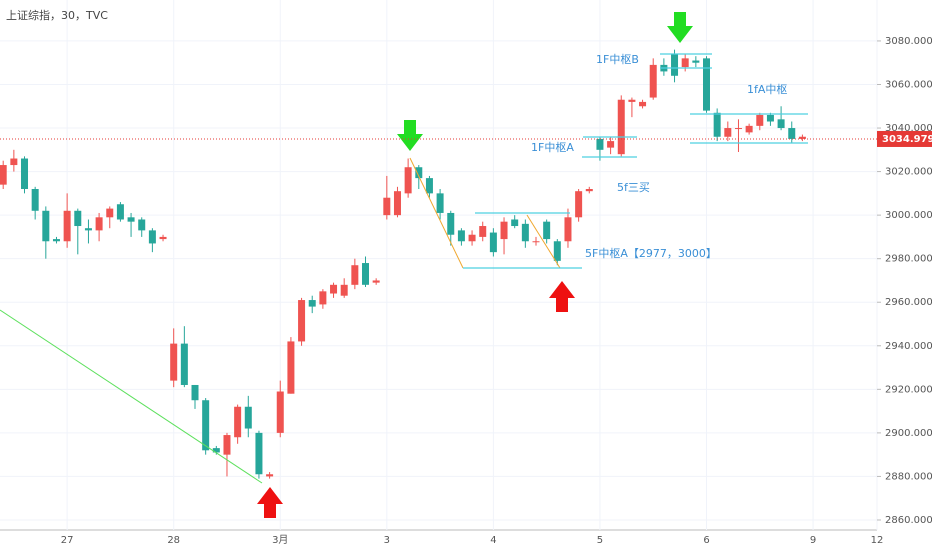 The width and height of the screenshot is (932, 550). I want to click on last-price-label: 3034.979, so click(907, 139).